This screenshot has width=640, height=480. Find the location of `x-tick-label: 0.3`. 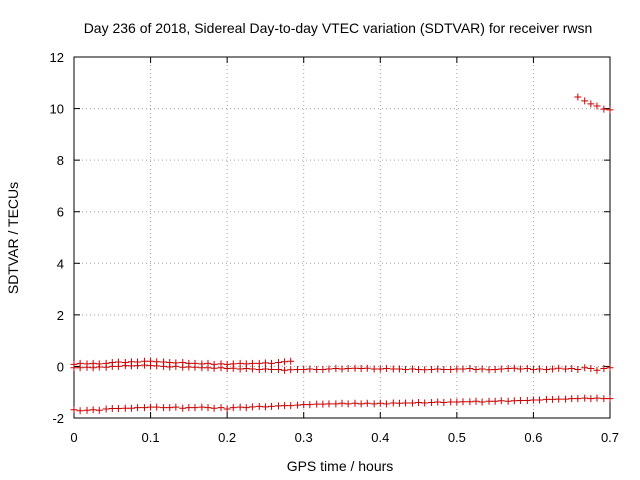

x-tick-label: 0.3 is located at coordinates (304, 437).